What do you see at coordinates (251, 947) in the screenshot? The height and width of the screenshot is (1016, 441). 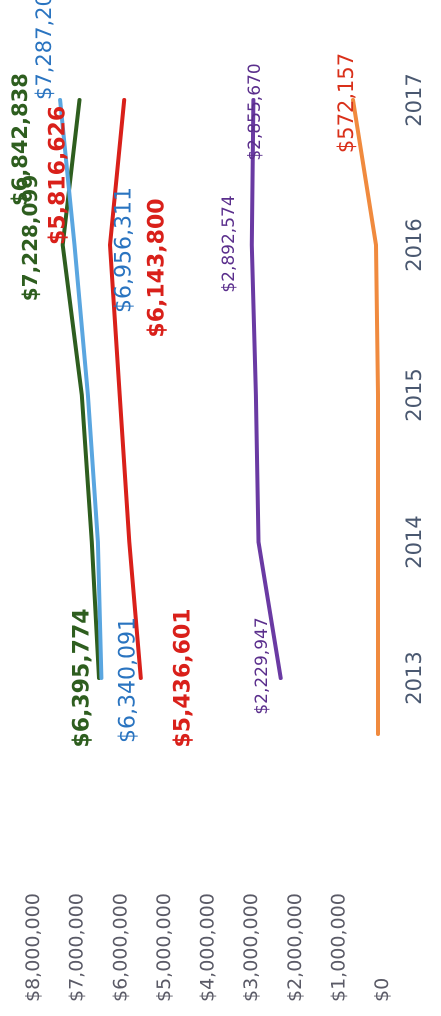 I see `y-tick-label: $3,000,000` at bounding box center [251, 947].